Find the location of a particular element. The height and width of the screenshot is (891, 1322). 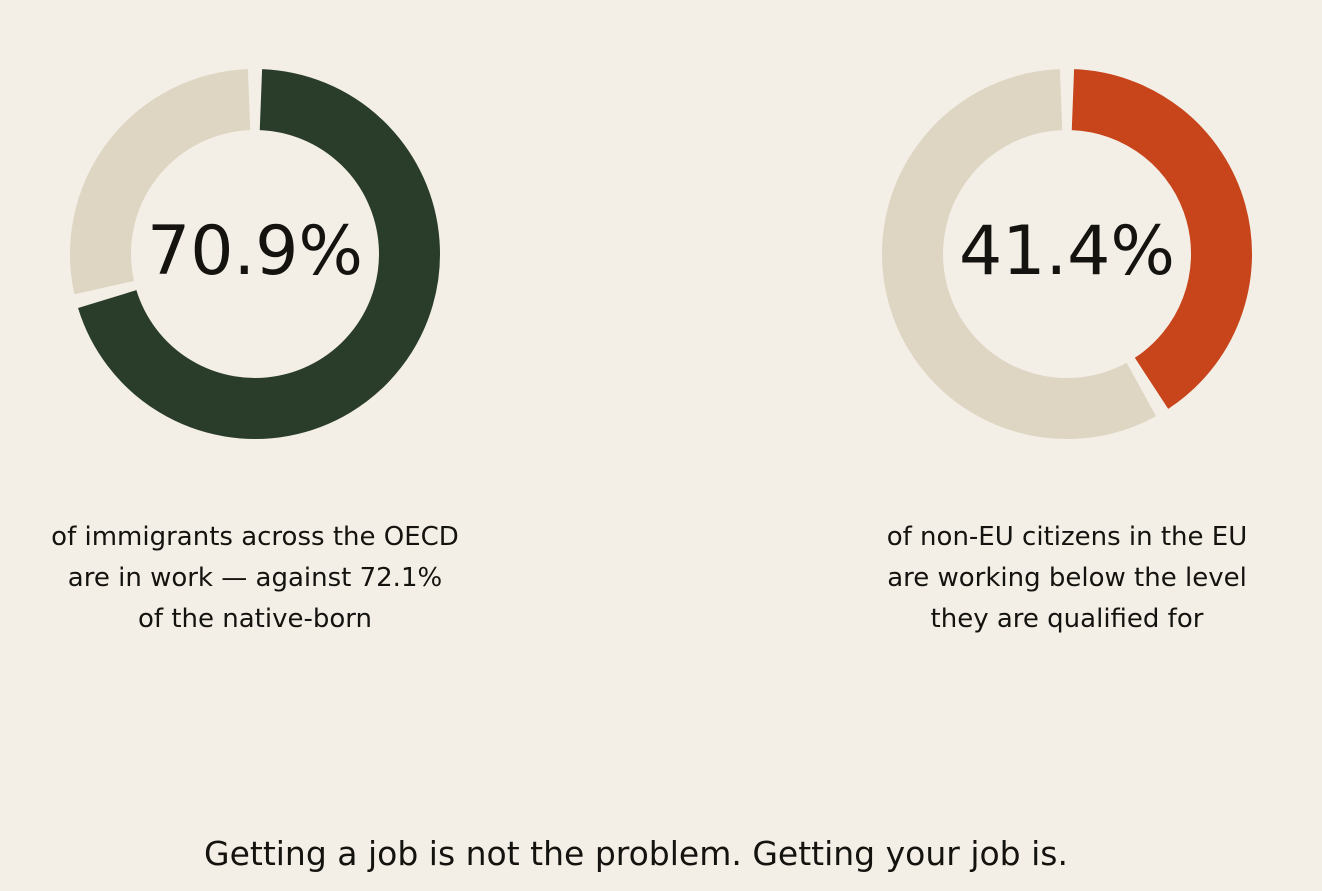

caption-line: of the native-born is located at coordinates (255, 619).